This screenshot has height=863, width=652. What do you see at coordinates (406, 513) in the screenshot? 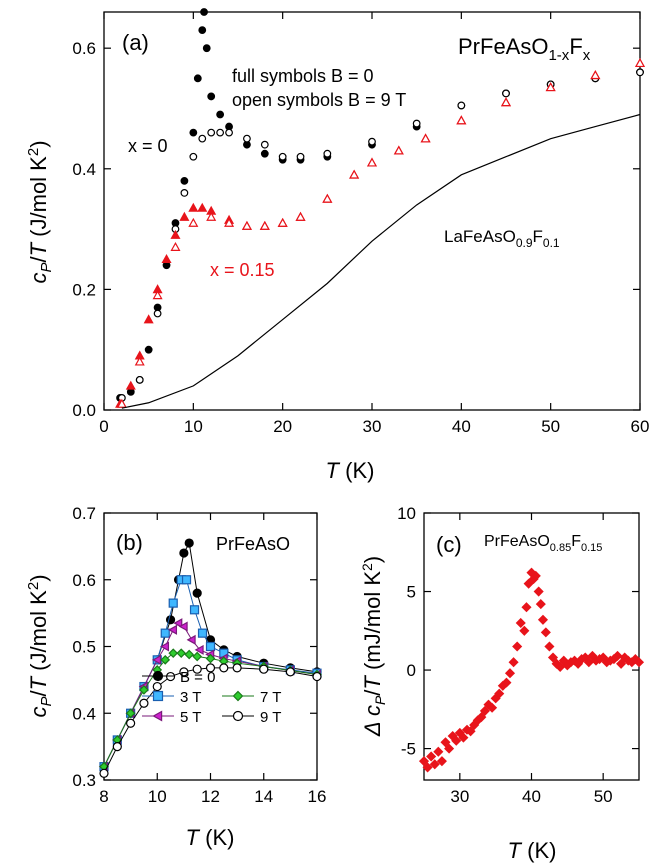
I see `panel-c-ytick-label: 10` at bounding box center [406, 513].